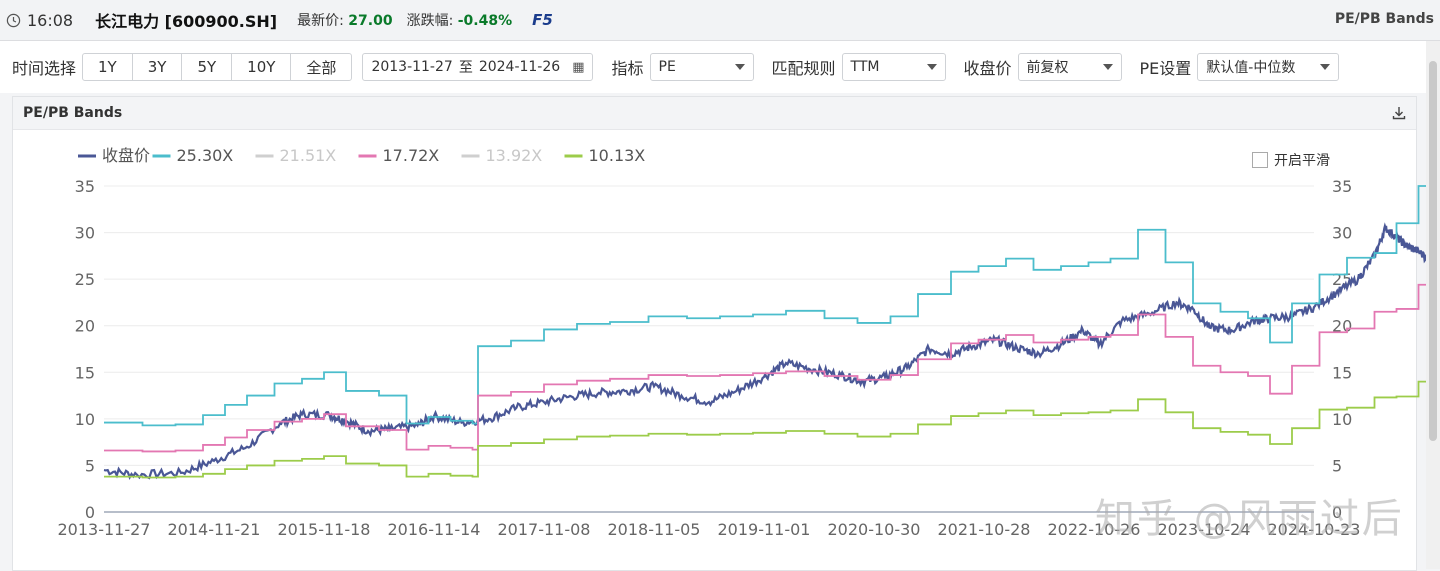  I want to click on page-scrollbar, so click(1433, 305).